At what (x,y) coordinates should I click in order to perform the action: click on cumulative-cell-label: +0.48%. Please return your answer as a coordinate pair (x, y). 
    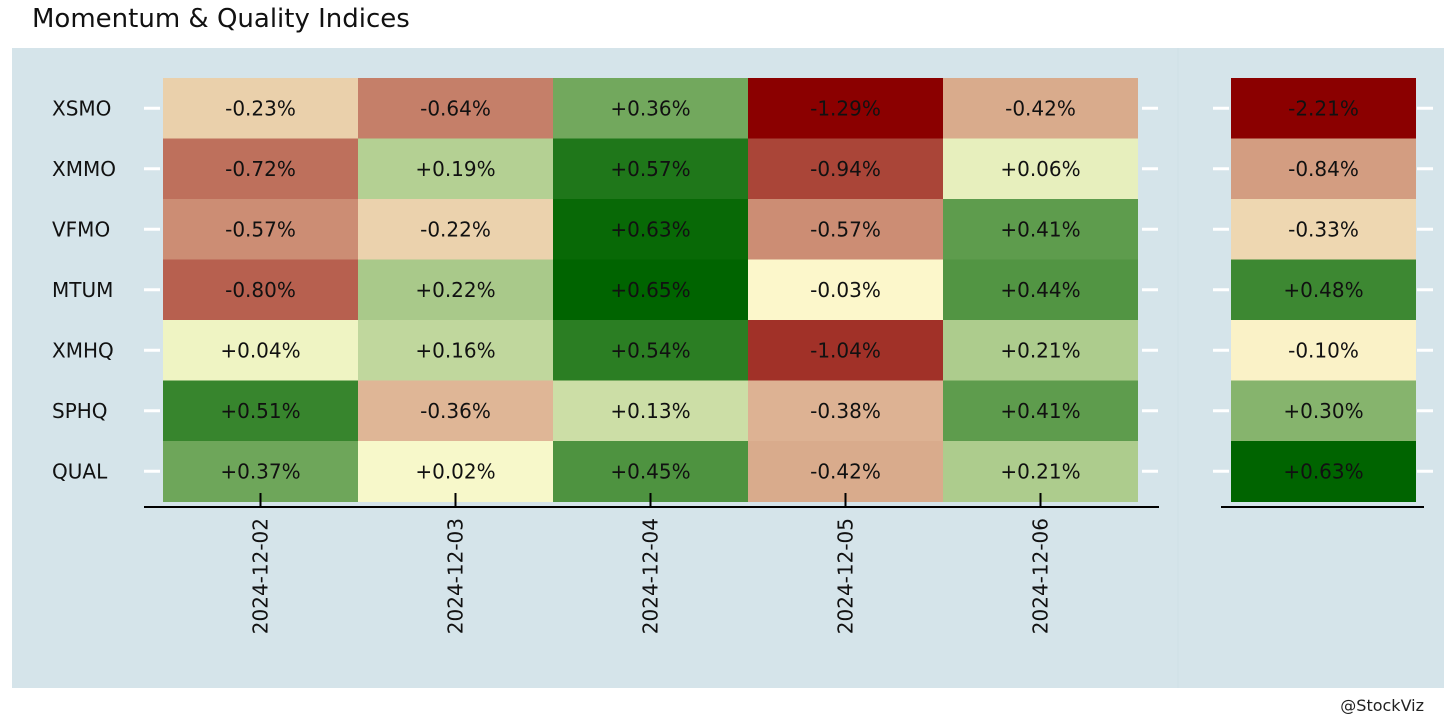
    Looking at the image, I should click on (1323, 290).